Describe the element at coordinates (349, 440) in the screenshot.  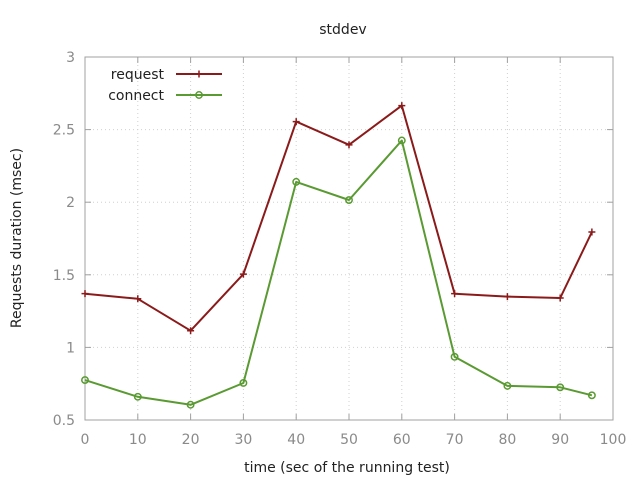
I see `x-tick-label: 50` at that location.